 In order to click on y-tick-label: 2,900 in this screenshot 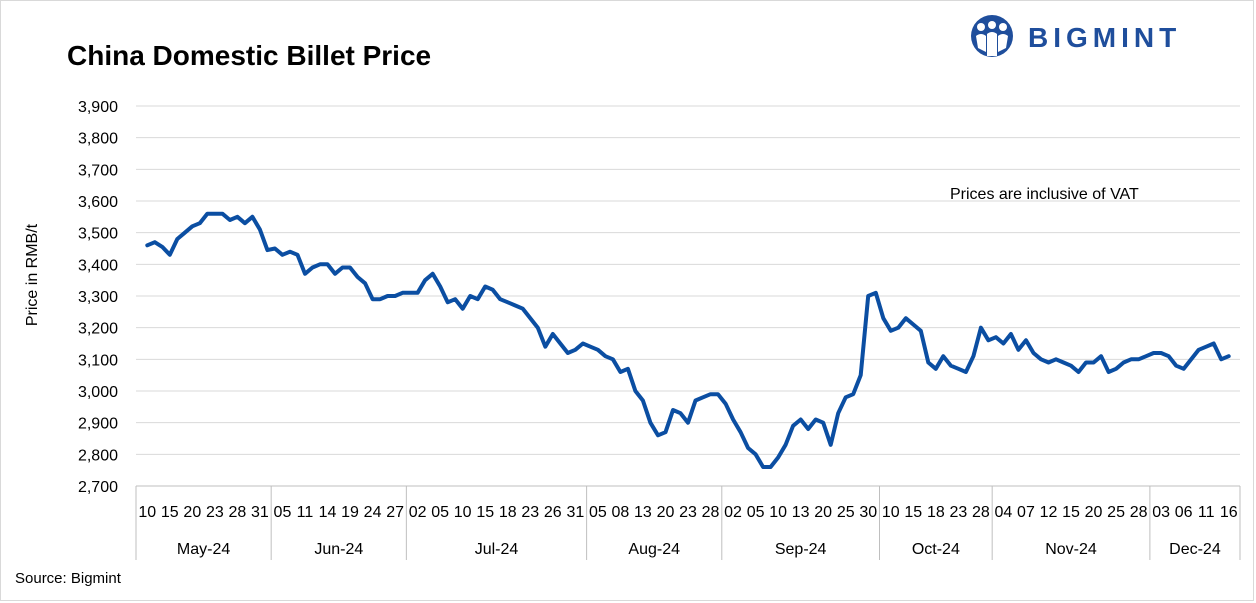, I will do `click(98, 424)`.